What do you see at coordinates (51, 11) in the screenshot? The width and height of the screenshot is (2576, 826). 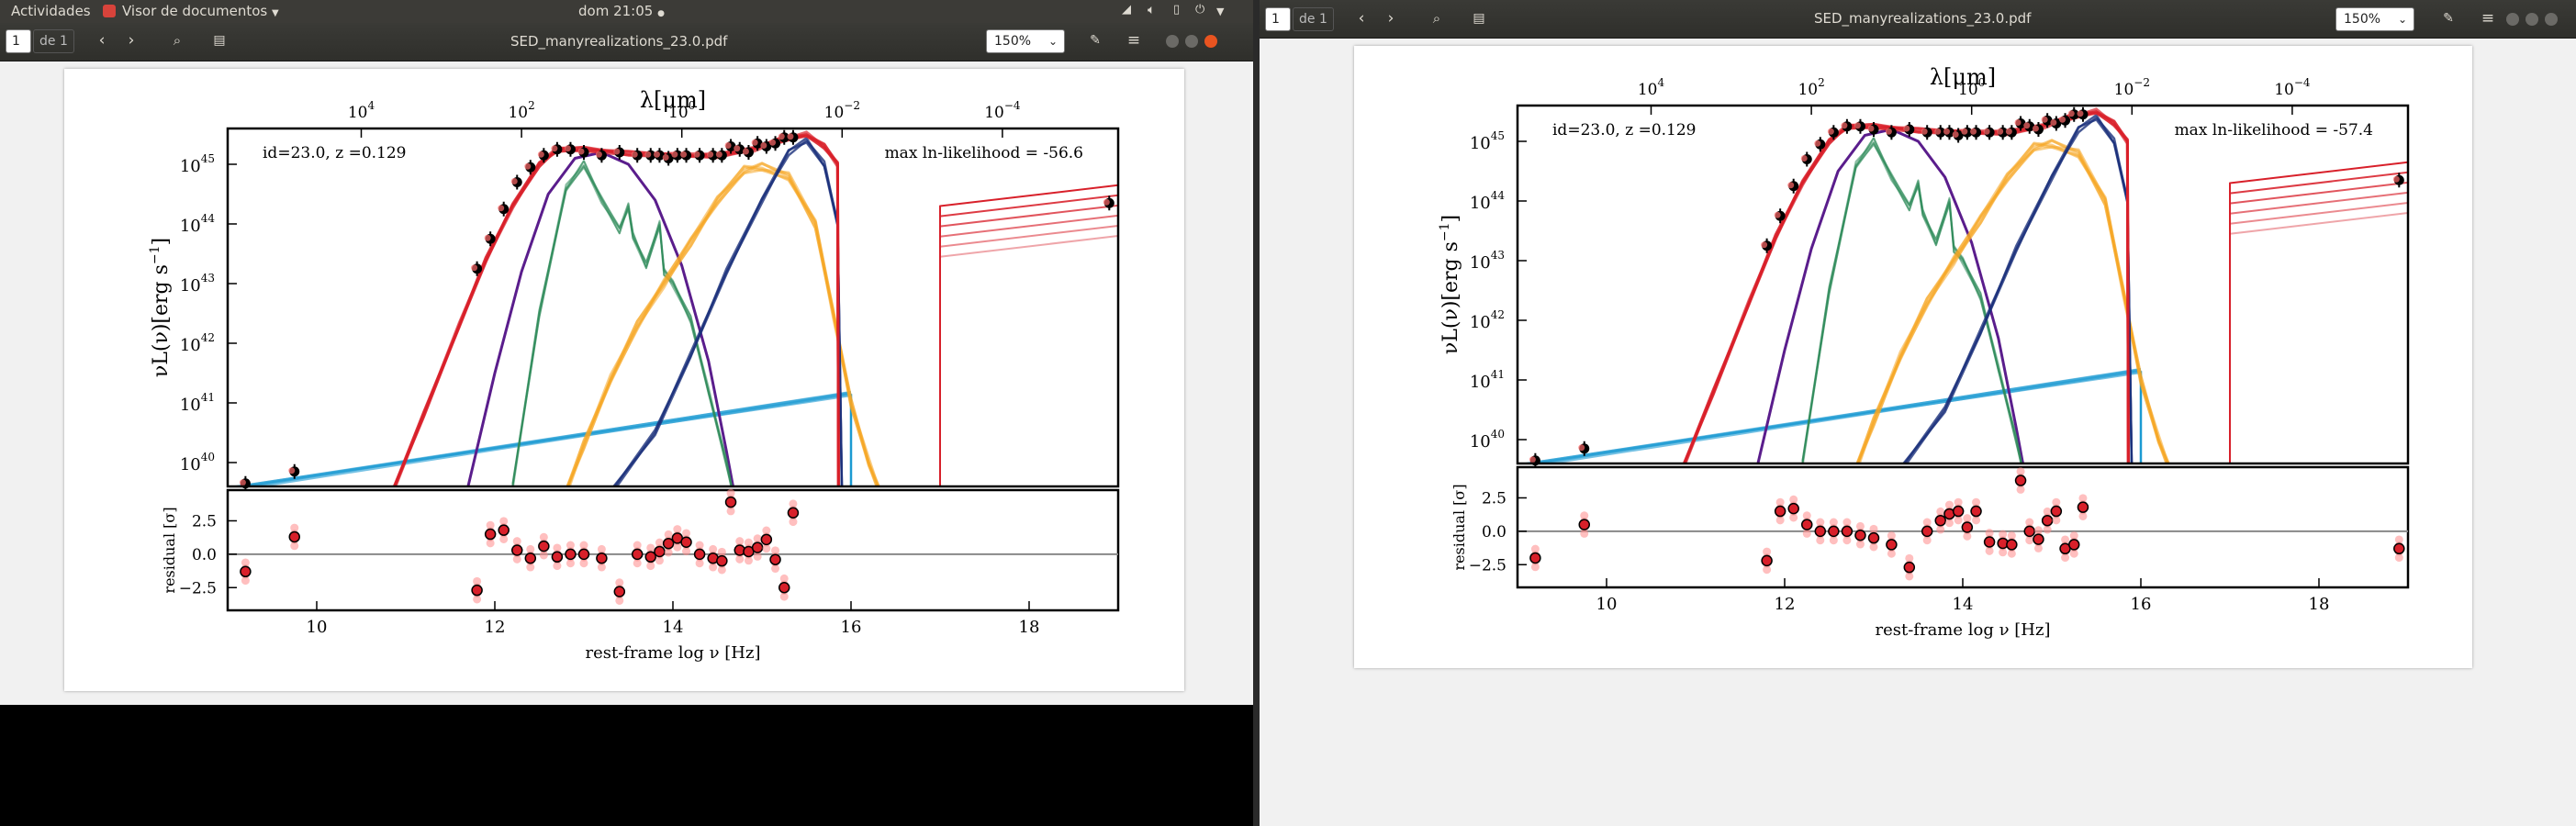 I see `activities-button: Actividades` at bounding box center [51, 11].